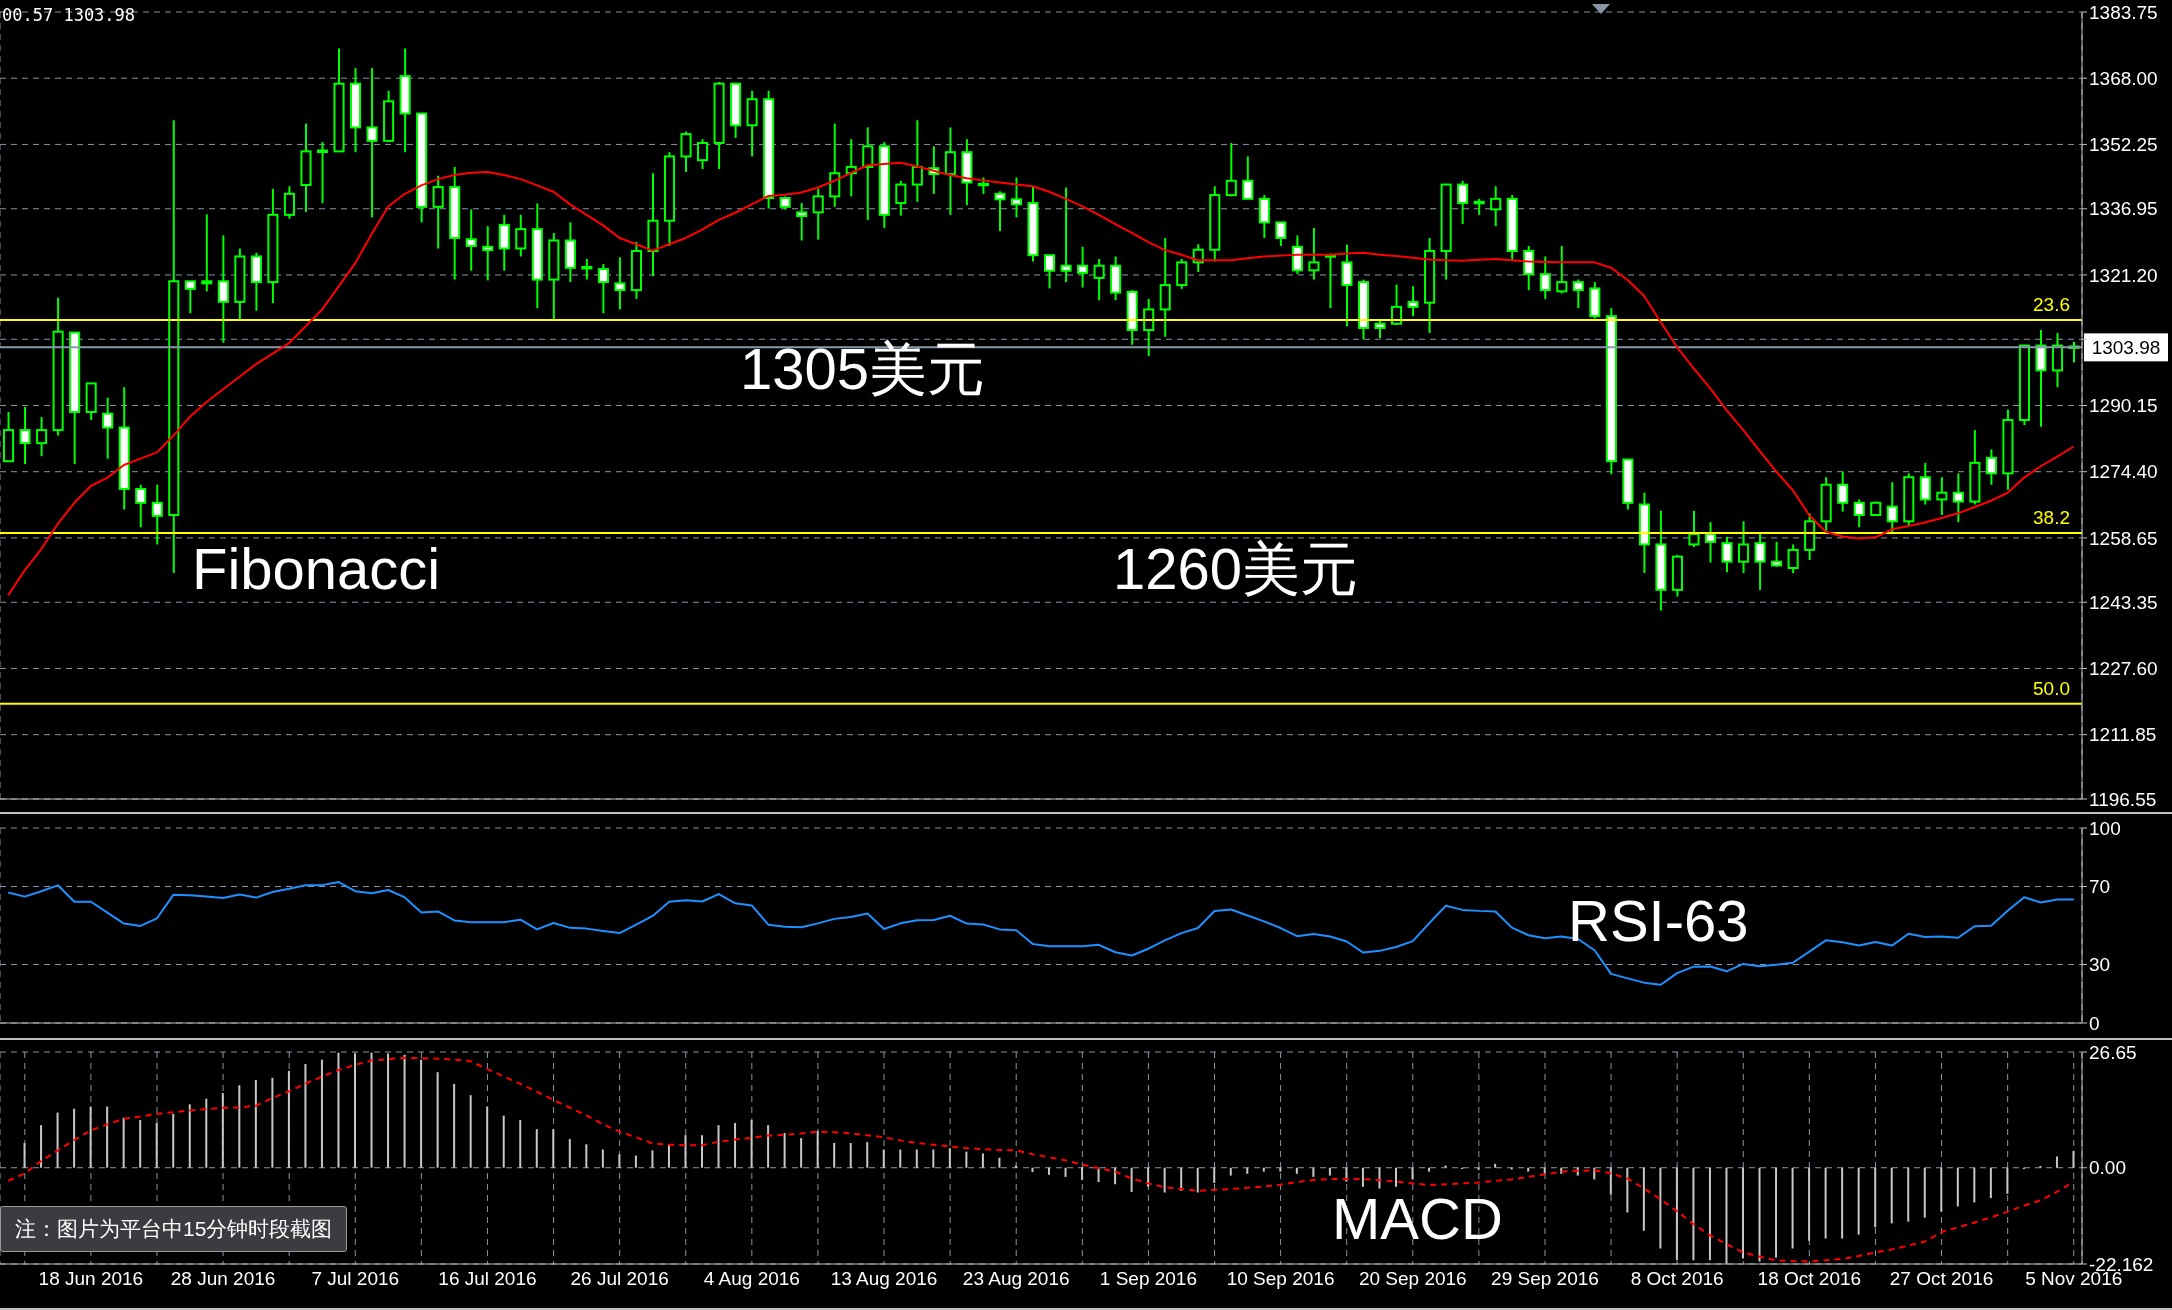  I want to click on annotation: 注：图片为平台中15分钟时段截图, so click(174, 1229).